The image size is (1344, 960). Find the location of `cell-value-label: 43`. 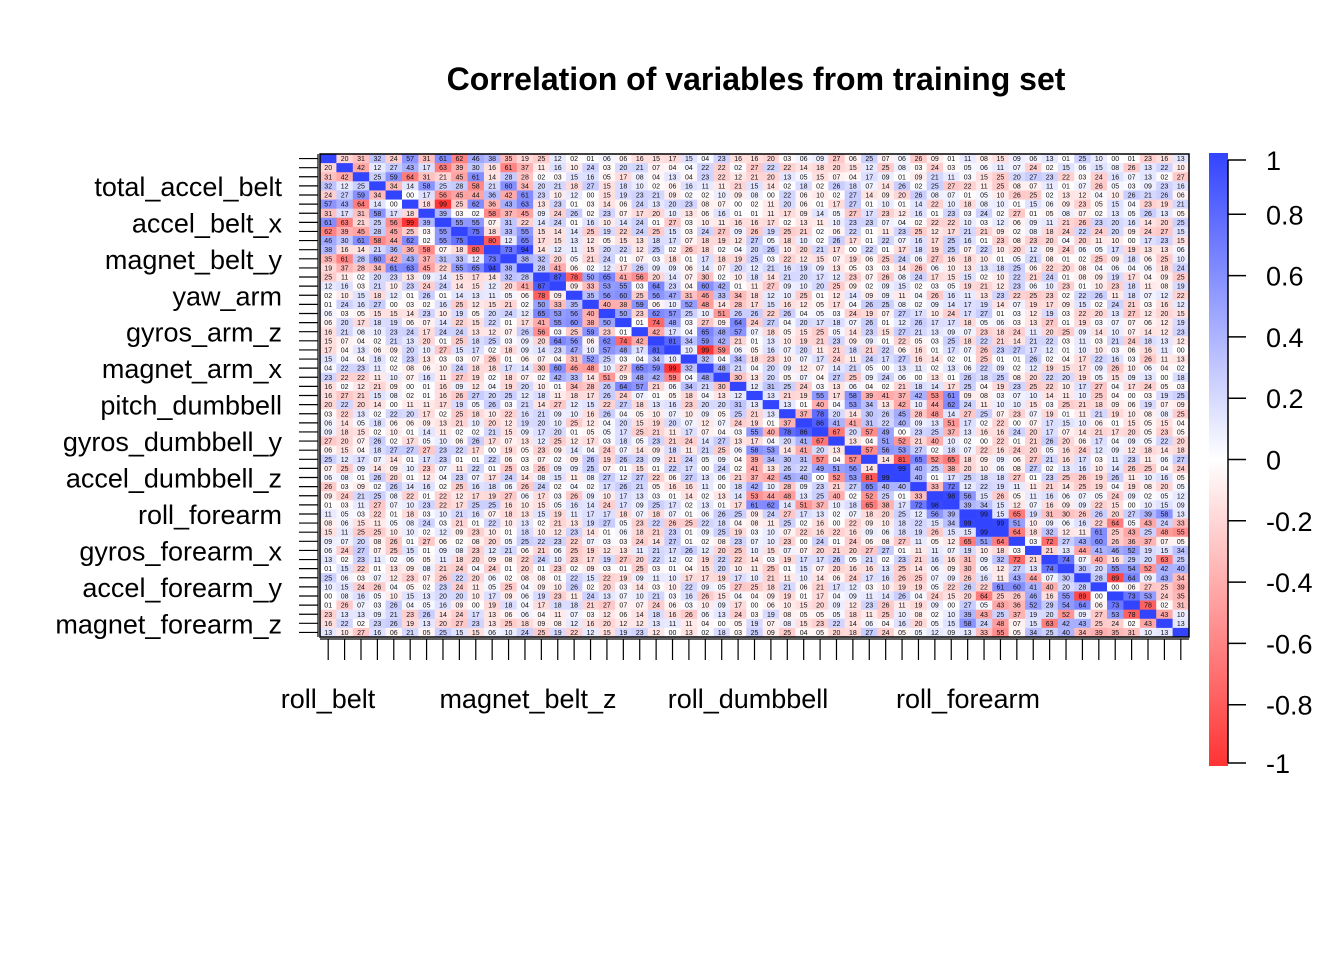

cell-value-label: 43 is located at coordinates (509, 205).